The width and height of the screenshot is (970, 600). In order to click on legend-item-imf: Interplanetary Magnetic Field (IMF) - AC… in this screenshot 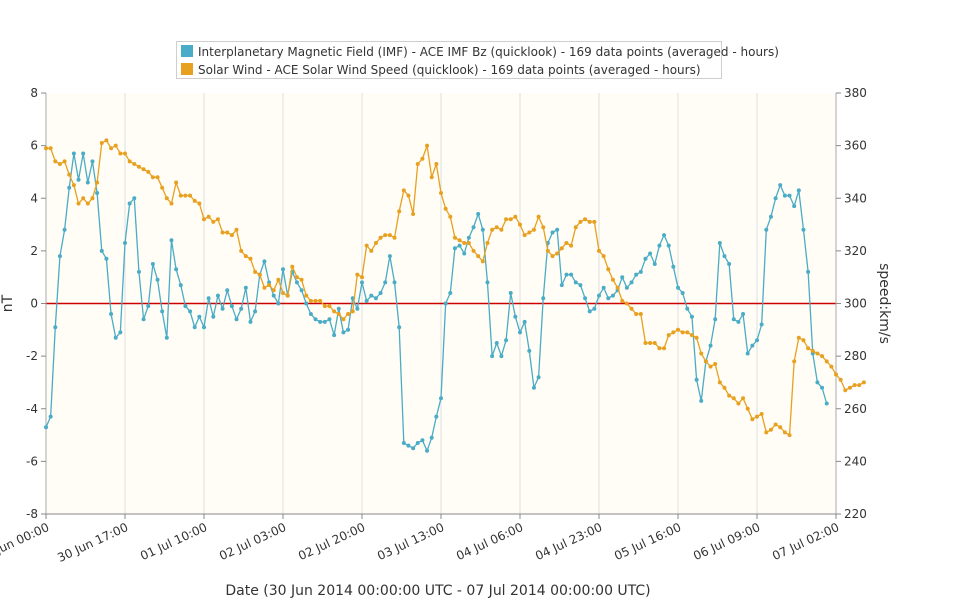, I will do `click(480, 52)`.